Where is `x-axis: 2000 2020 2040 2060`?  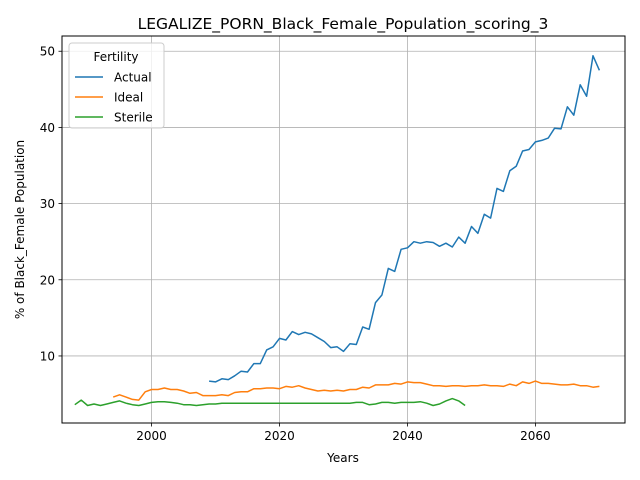 x-axis: 2000 2020 2040 2060 is located at coordinates (343, 433).